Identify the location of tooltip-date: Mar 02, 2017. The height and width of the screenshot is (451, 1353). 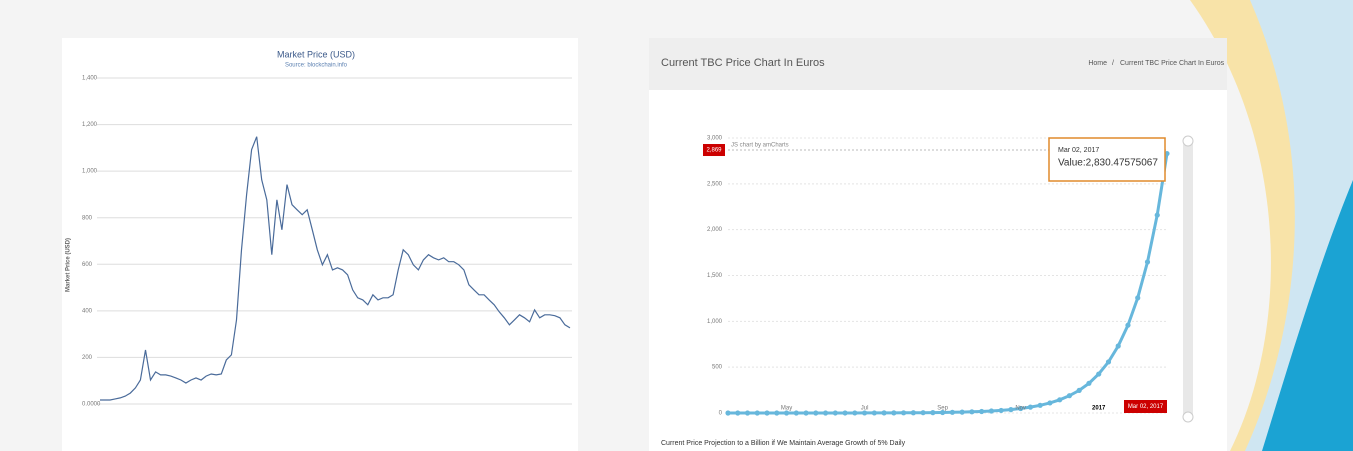
(1078, 150).